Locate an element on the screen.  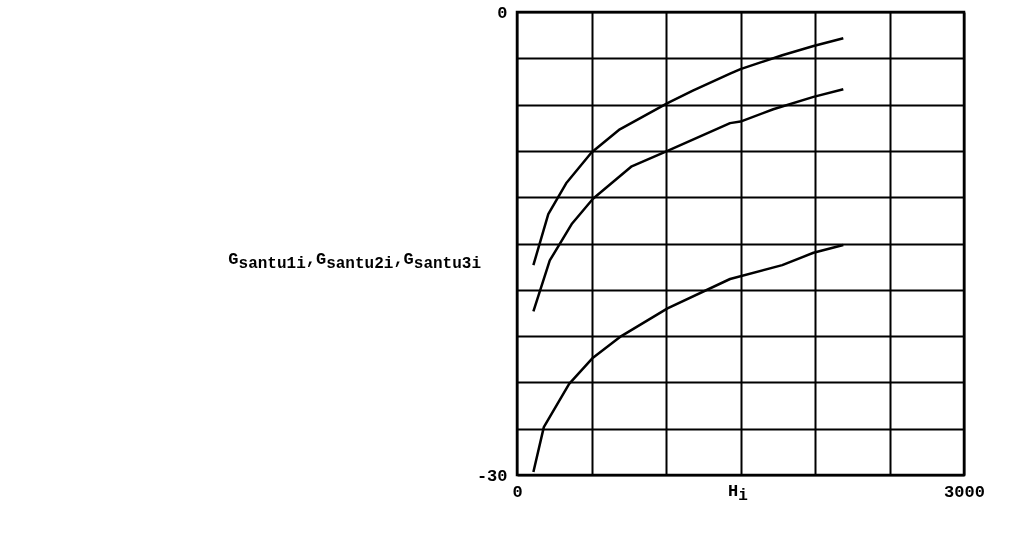
y-tick-label: -30 is located at coordinates (492, 476).